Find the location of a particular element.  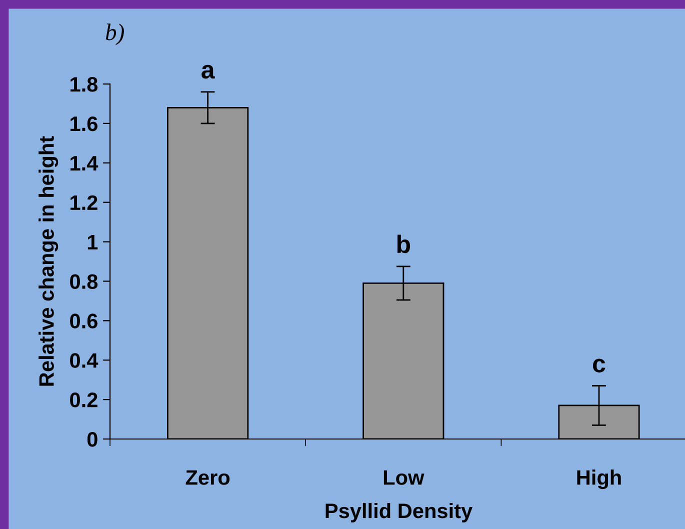

x-tick-label: Zero is located at coordinates (208, 477).